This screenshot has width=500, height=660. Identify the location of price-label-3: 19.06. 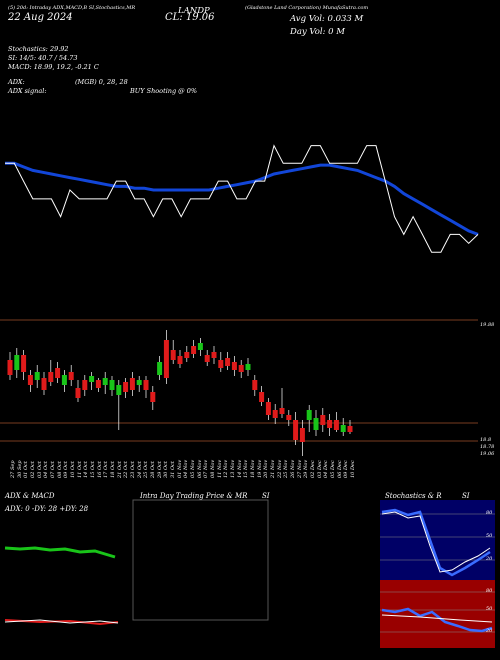
(487, 454).